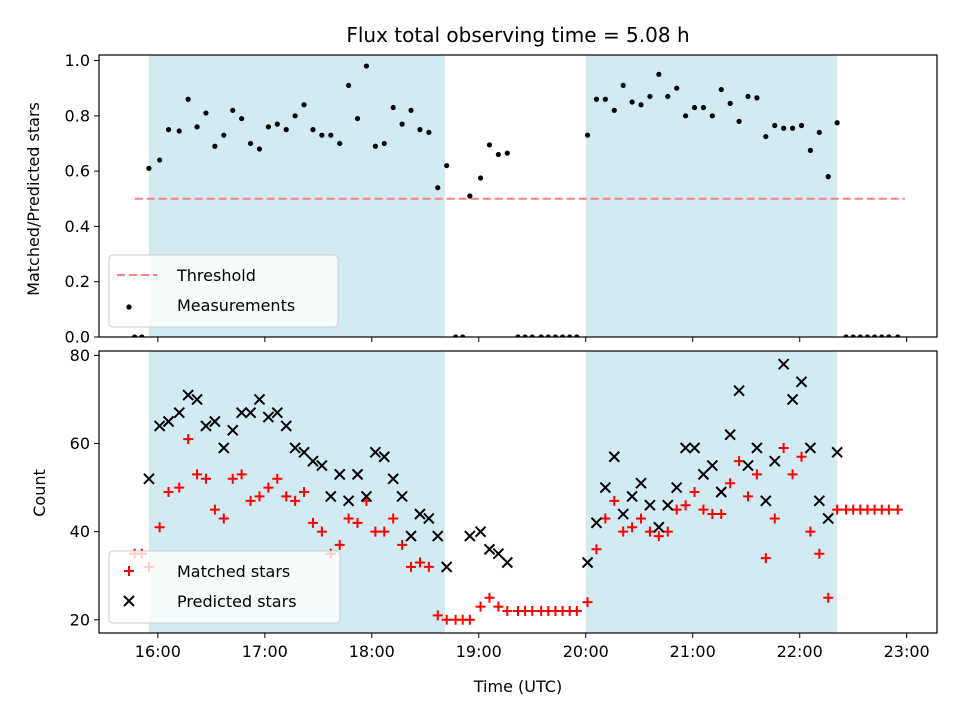 This screenshot has width=960, height=720. Describe the element at coordinates (80, 619) in the screenshot. I see `y-tick-label: 20` at that location.